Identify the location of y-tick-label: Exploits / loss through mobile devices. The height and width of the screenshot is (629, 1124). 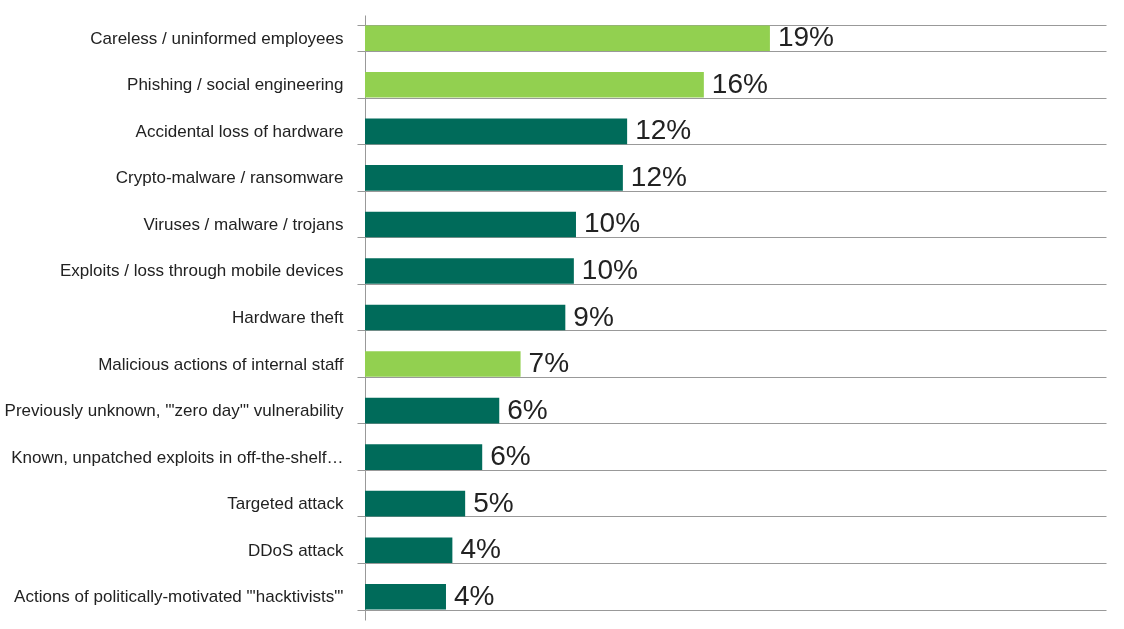
(202, 271).